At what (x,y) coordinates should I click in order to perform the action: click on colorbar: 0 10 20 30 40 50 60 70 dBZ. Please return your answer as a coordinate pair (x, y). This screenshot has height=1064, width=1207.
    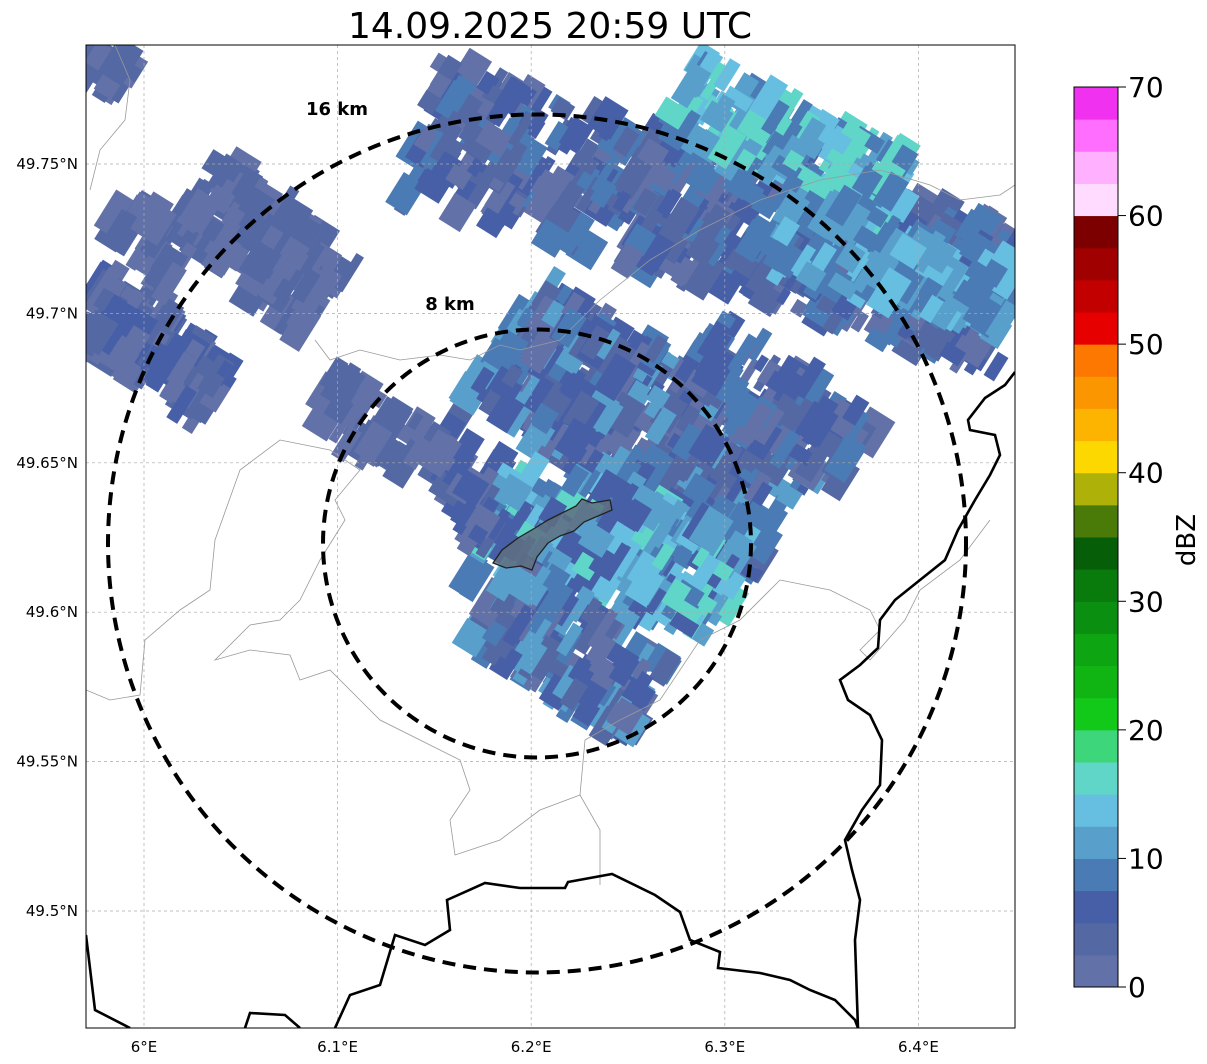
    Looking at the image, I should click on (1137, 537).